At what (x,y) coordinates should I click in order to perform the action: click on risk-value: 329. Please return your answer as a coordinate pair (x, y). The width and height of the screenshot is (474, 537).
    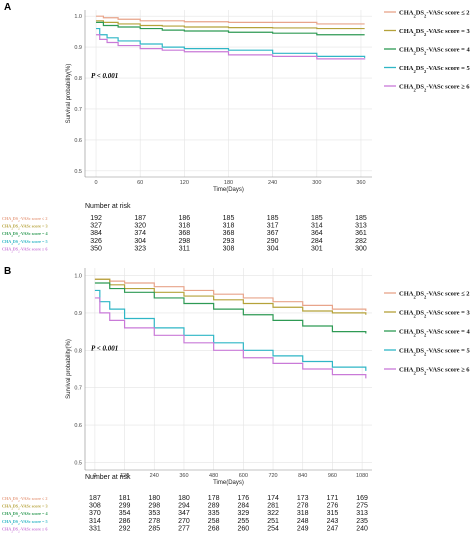
    Looking at the image, I should click on (244, 513).